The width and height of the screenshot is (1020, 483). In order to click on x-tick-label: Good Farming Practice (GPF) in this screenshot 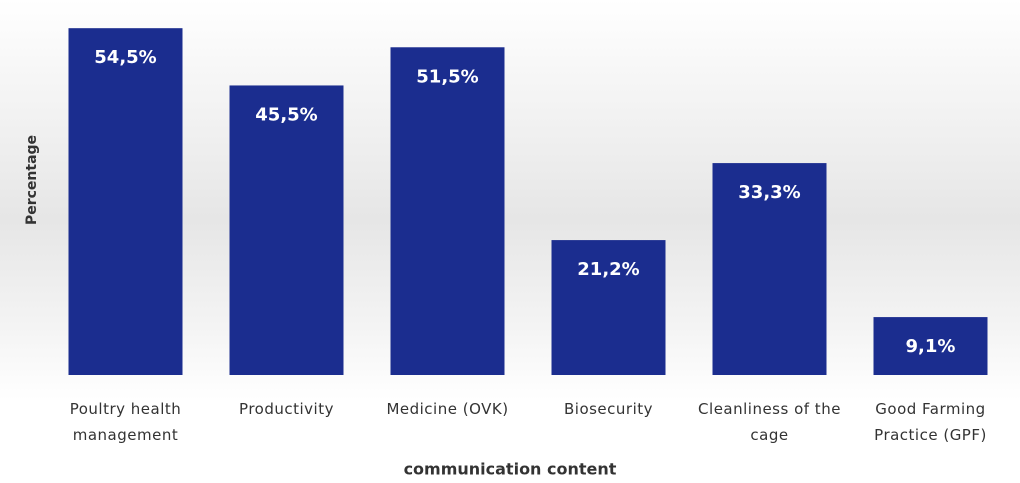, I will do `click(930, 422)`.